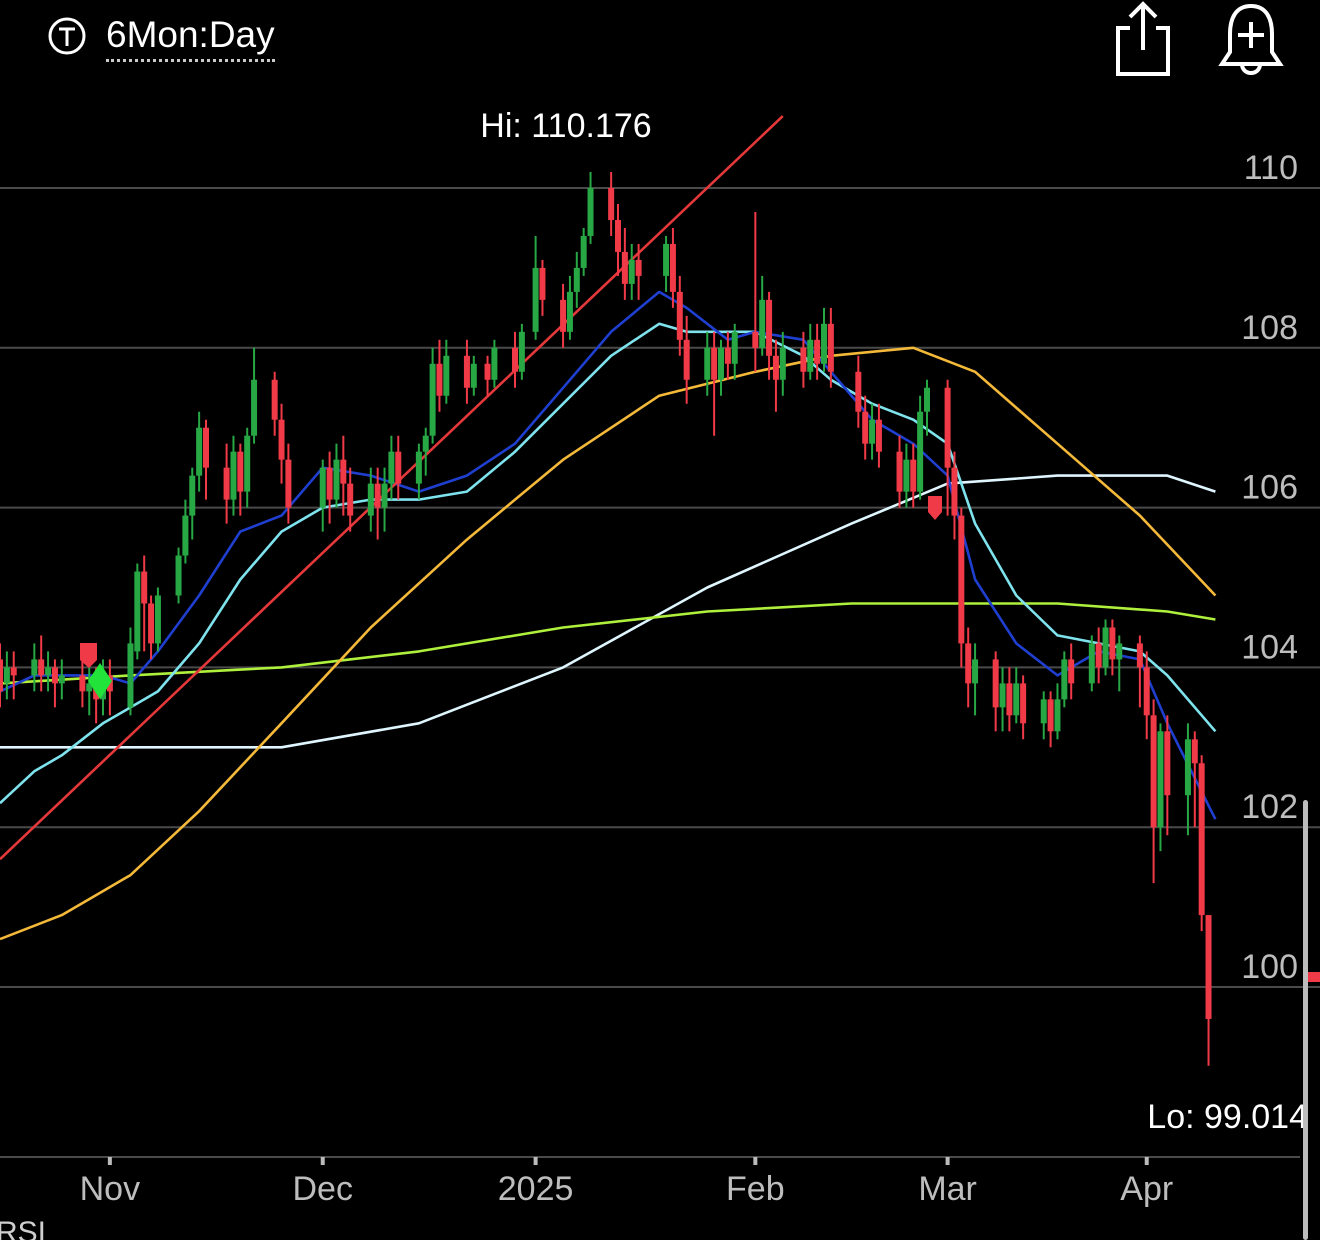 This screenshot has height=1240, width=1320. I want to click on t-circle-icon, so click(67, 36).